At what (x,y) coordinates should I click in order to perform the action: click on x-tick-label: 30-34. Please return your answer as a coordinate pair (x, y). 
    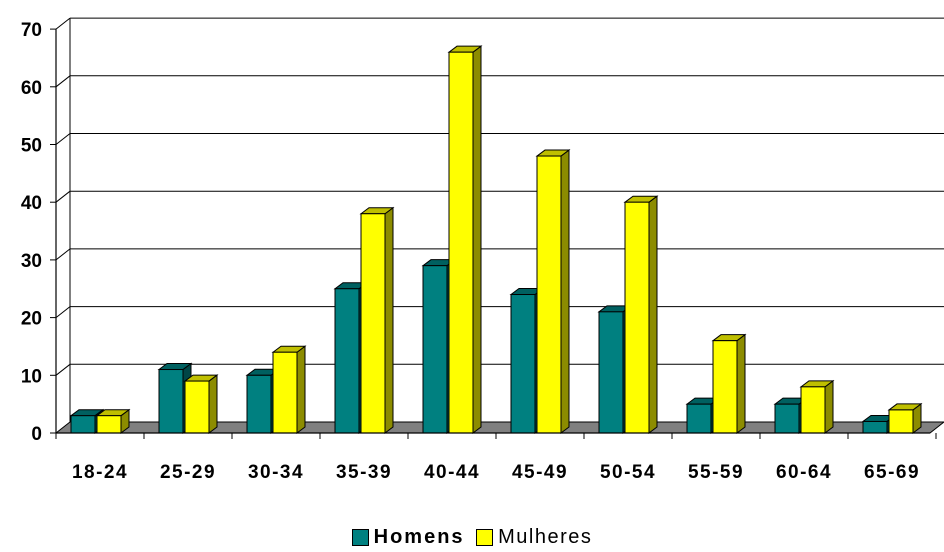
    Looking at the image, I should click on (276, 472).